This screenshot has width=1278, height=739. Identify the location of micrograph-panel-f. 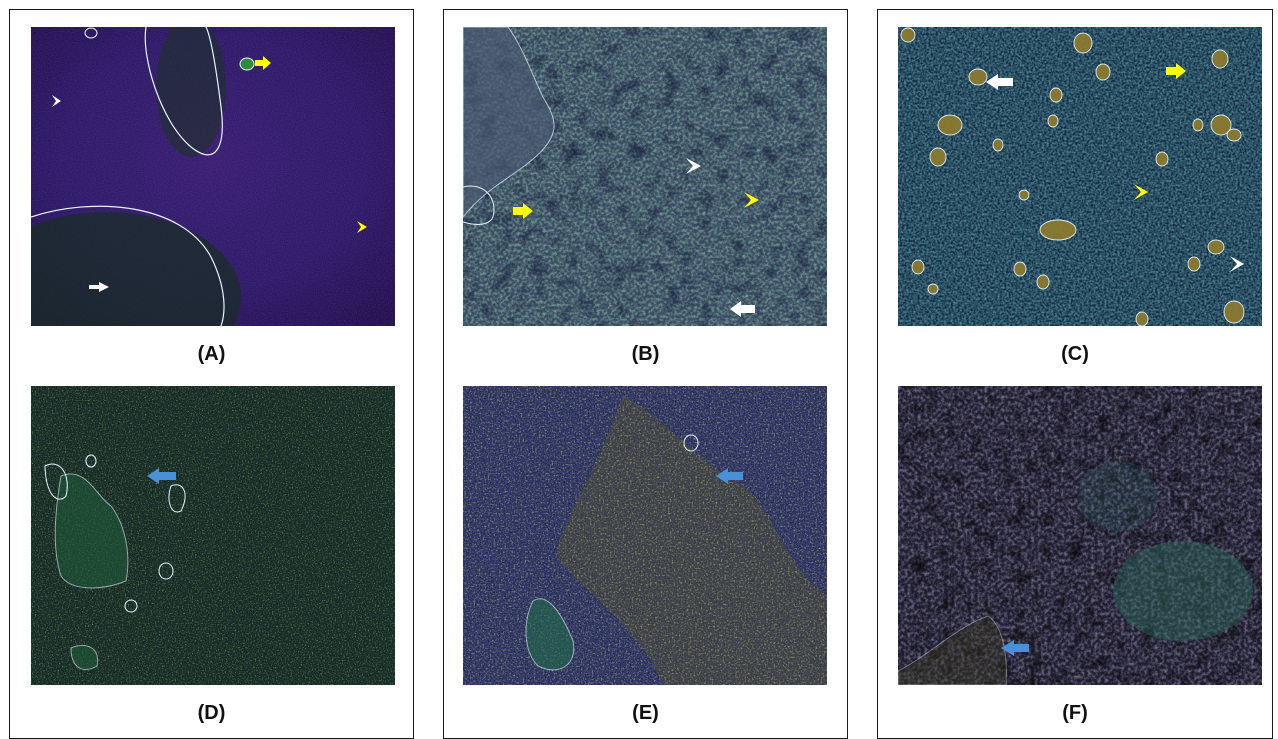
(1080, 535).